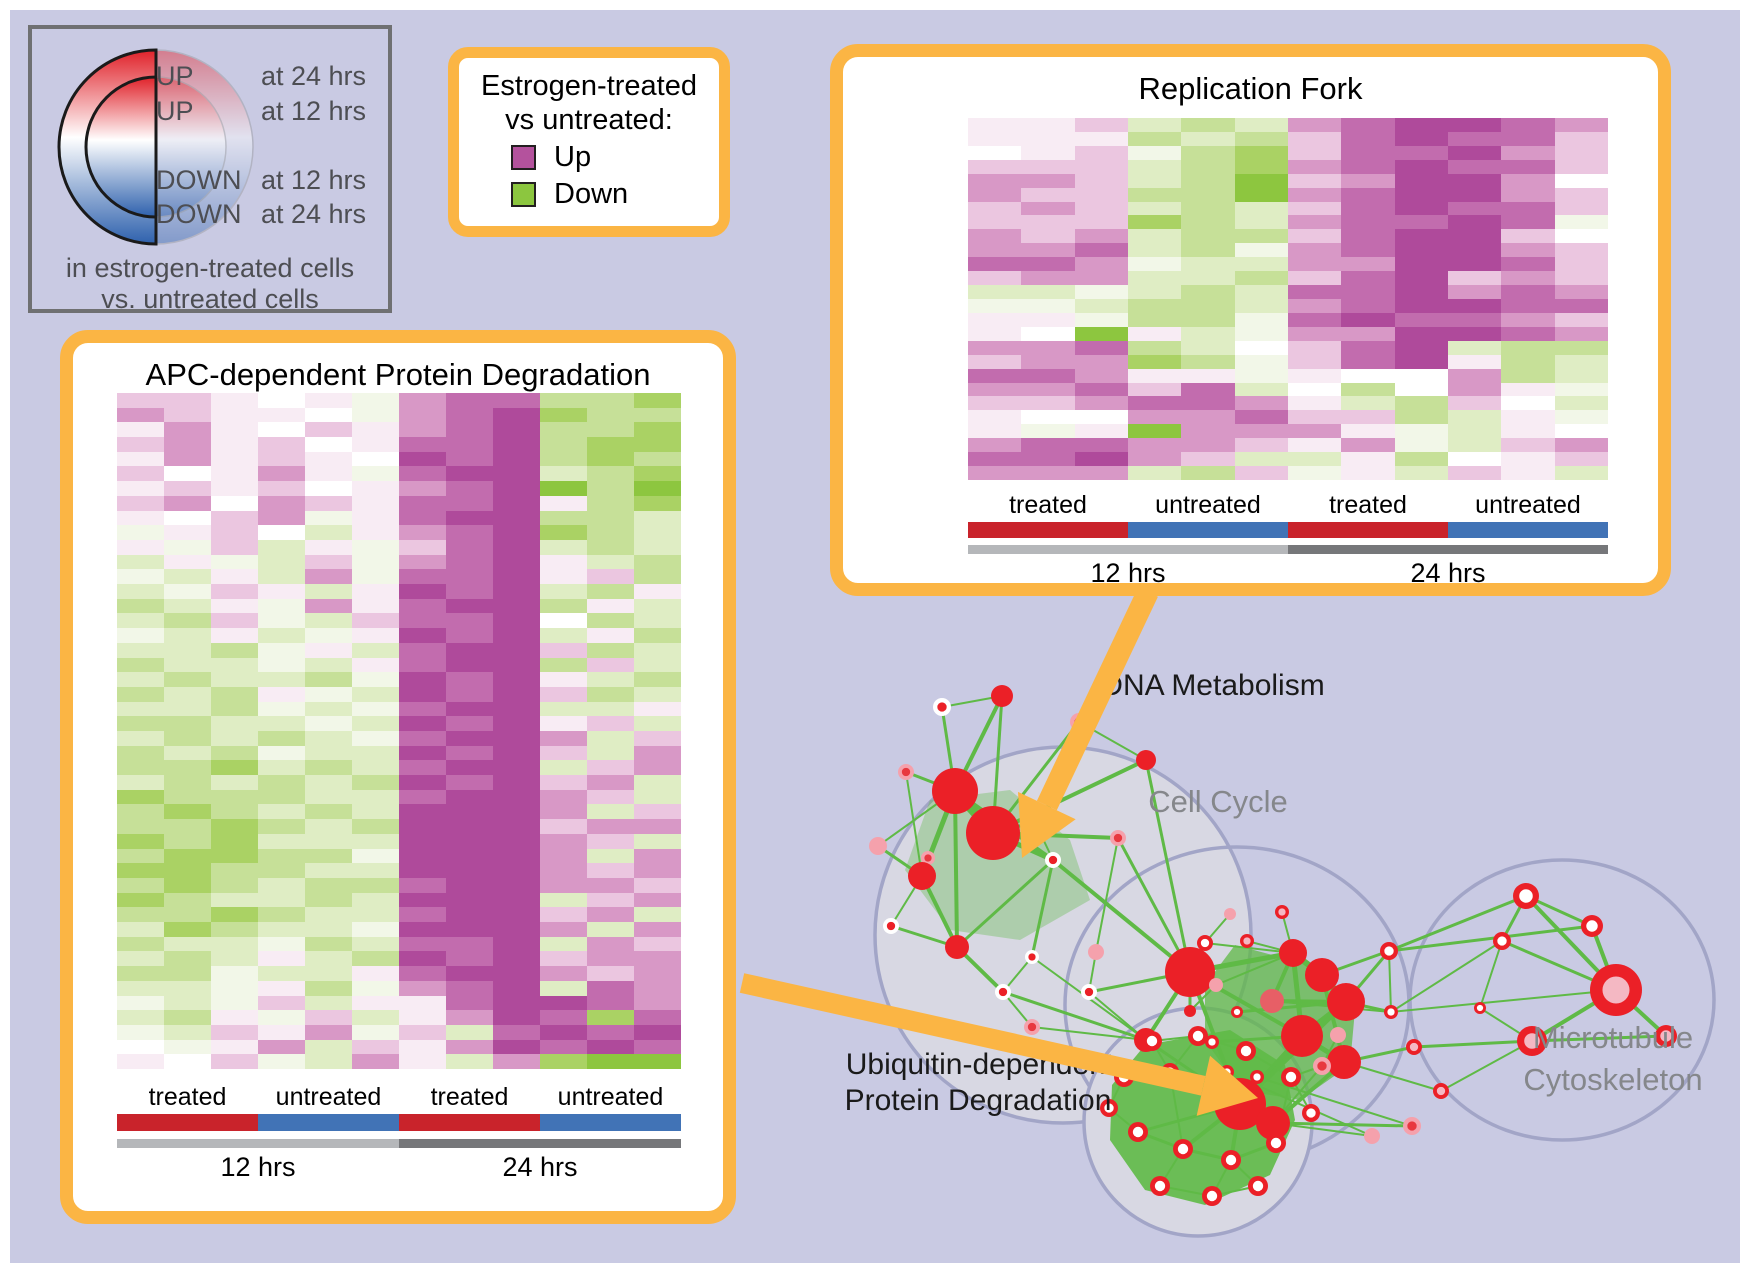 The height and width of the screenshot is (1279, 1750). What do you see at coordinates (210, 268) in the screenshot?
I see `legend-caption-line1: in estrogen-treated cells` at bounding box center [210, 268].